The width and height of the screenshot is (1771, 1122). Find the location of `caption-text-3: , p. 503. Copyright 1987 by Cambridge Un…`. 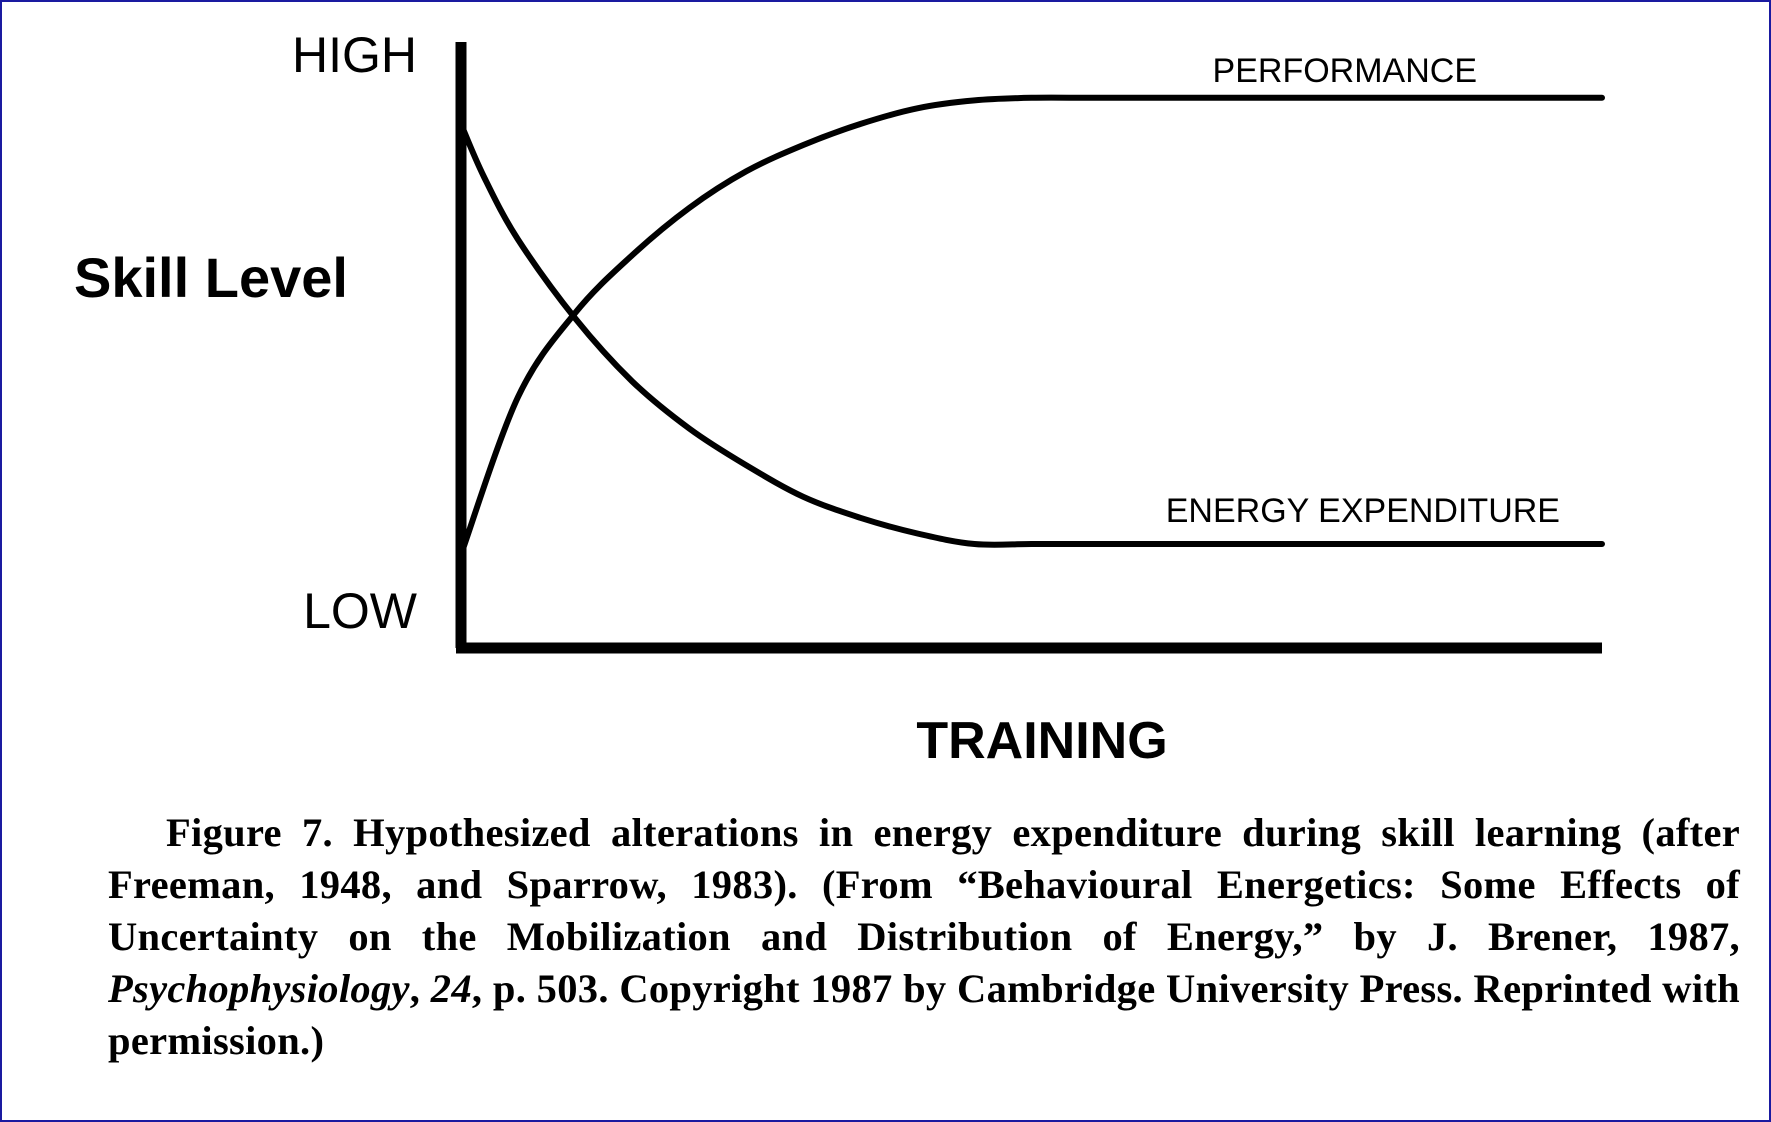

caption-text-3: , p. 503. Copyright 1987 by Cambridge Un… is located at coordinates (924, 1014).